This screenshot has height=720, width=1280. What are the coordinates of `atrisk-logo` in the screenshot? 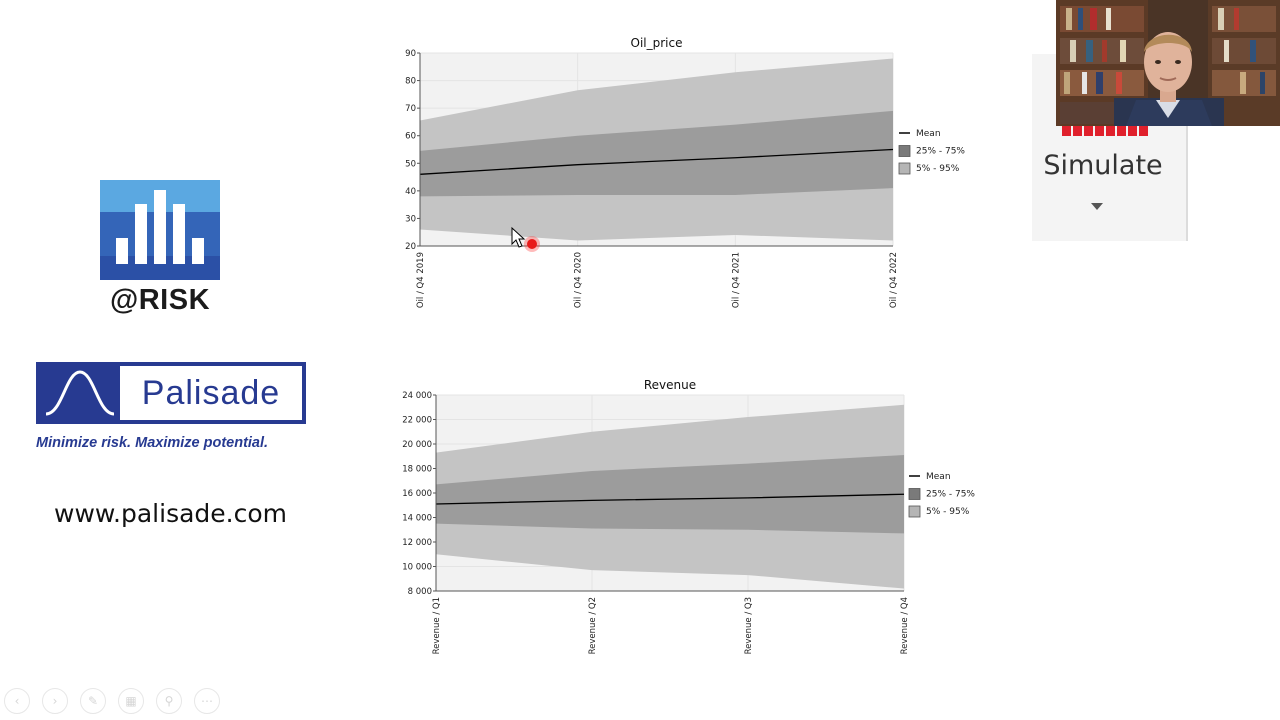 It's located at (160, 230).